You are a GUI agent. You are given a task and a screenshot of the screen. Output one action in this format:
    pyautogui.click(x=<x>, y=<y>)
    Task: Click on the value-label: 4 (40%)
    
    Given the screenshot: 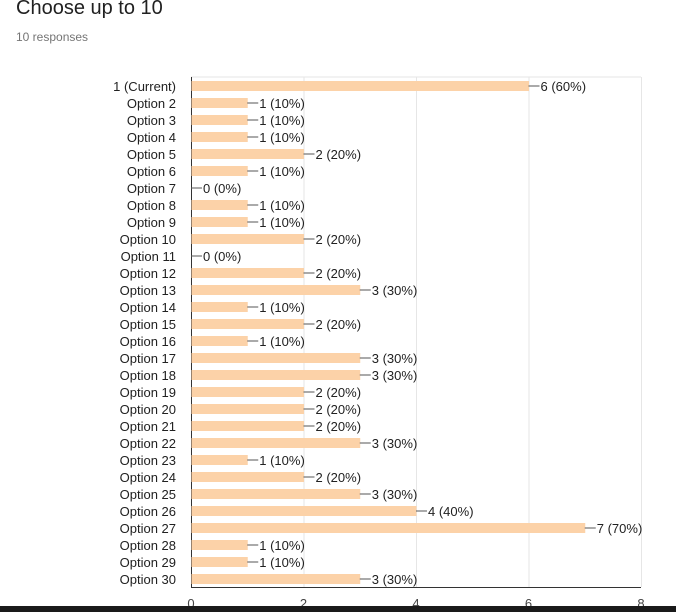 What is the action you would take?
    pyautogui.click(x=451, y=511)
    